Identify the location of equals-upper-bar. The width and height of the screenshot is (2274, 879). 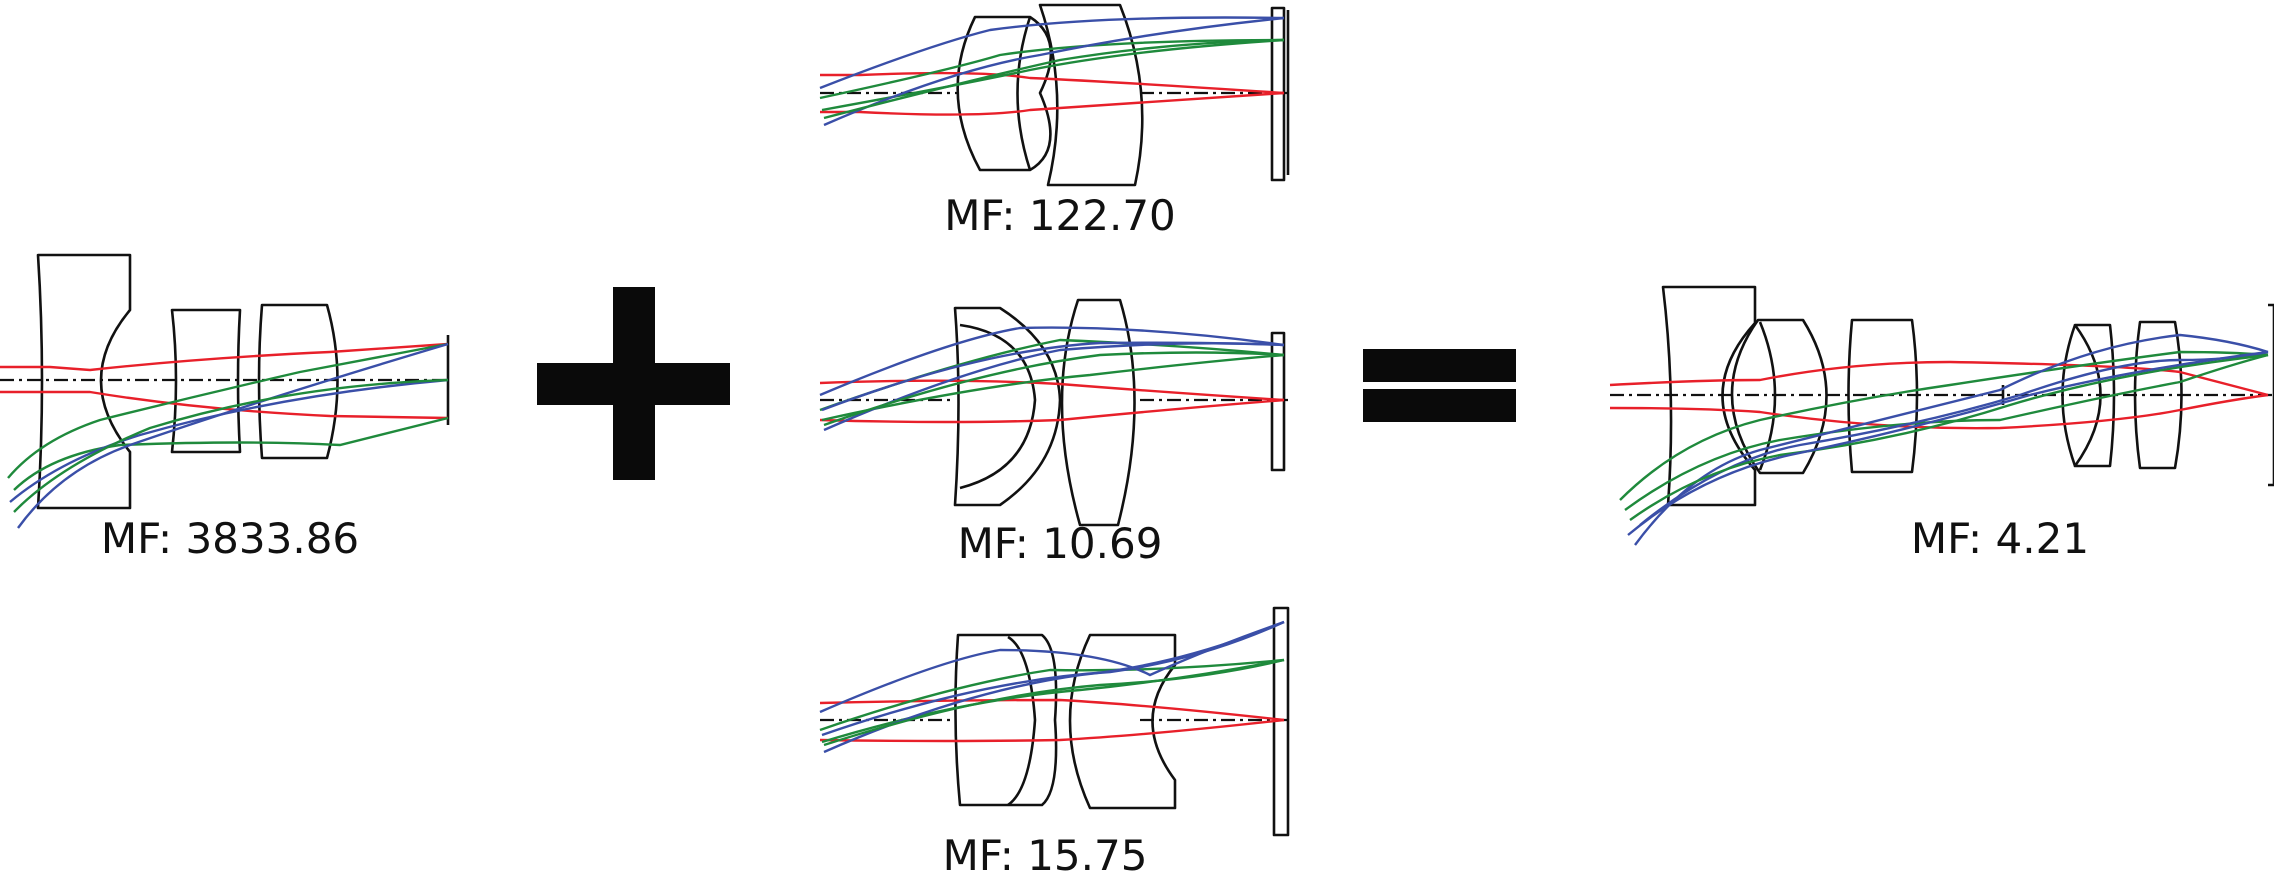
(1439, 365).